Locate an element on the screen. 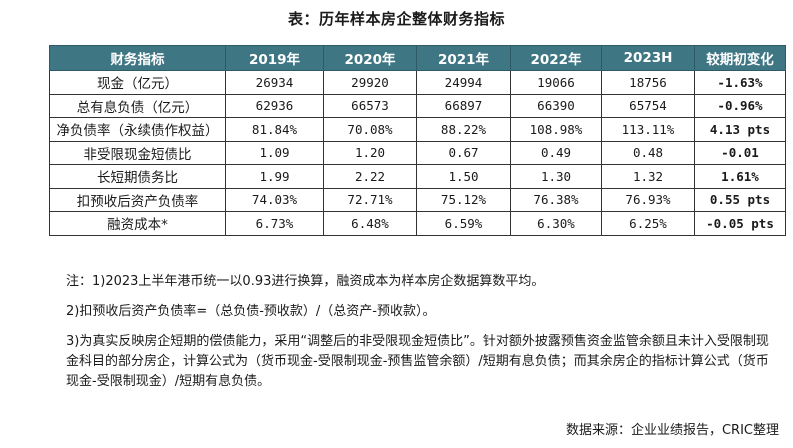 This screenshot has width=793, height=448. change-cell: 0.55 pts is located at coordinates (740, 199).